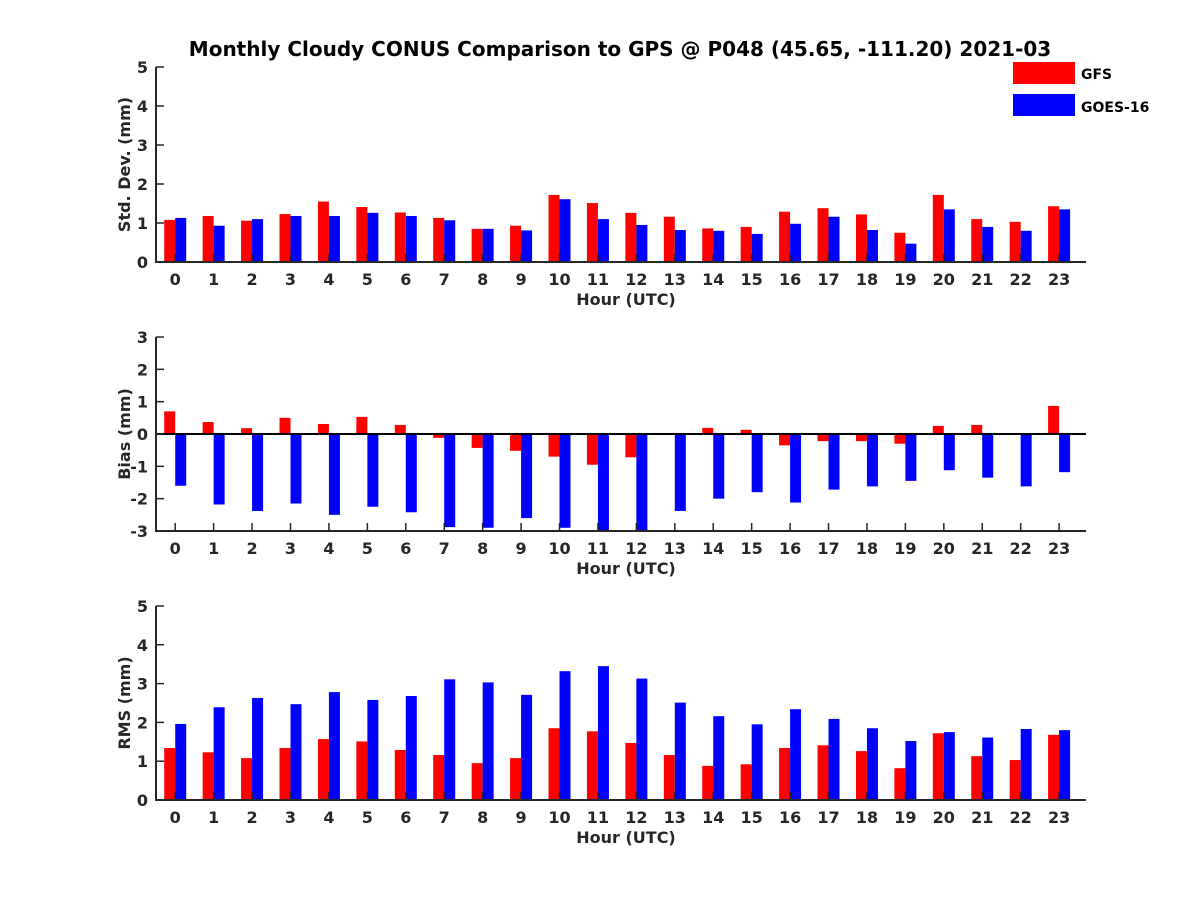 This screenshot has width=1200, height=900. Describe the element at coordinates (521, 279) in the screenshot. I see `std-xtick-label: 9` at that location.